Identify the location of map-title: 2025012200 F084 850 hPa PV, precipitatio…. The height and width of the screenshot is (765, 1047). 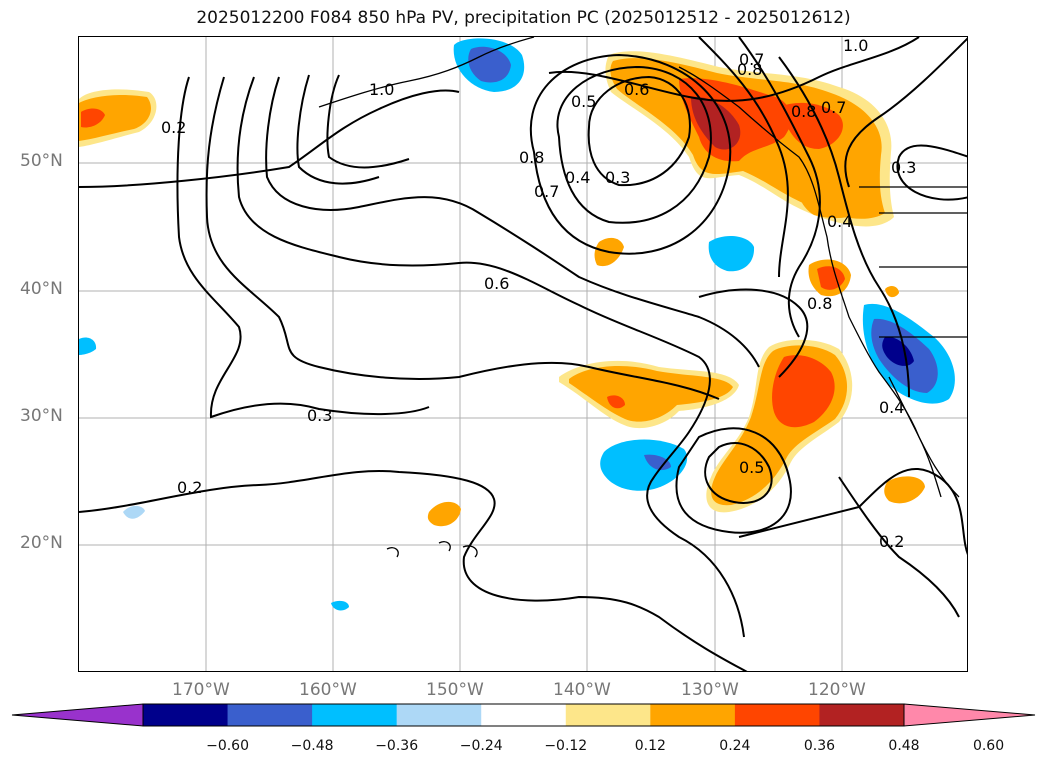
(523, 18).